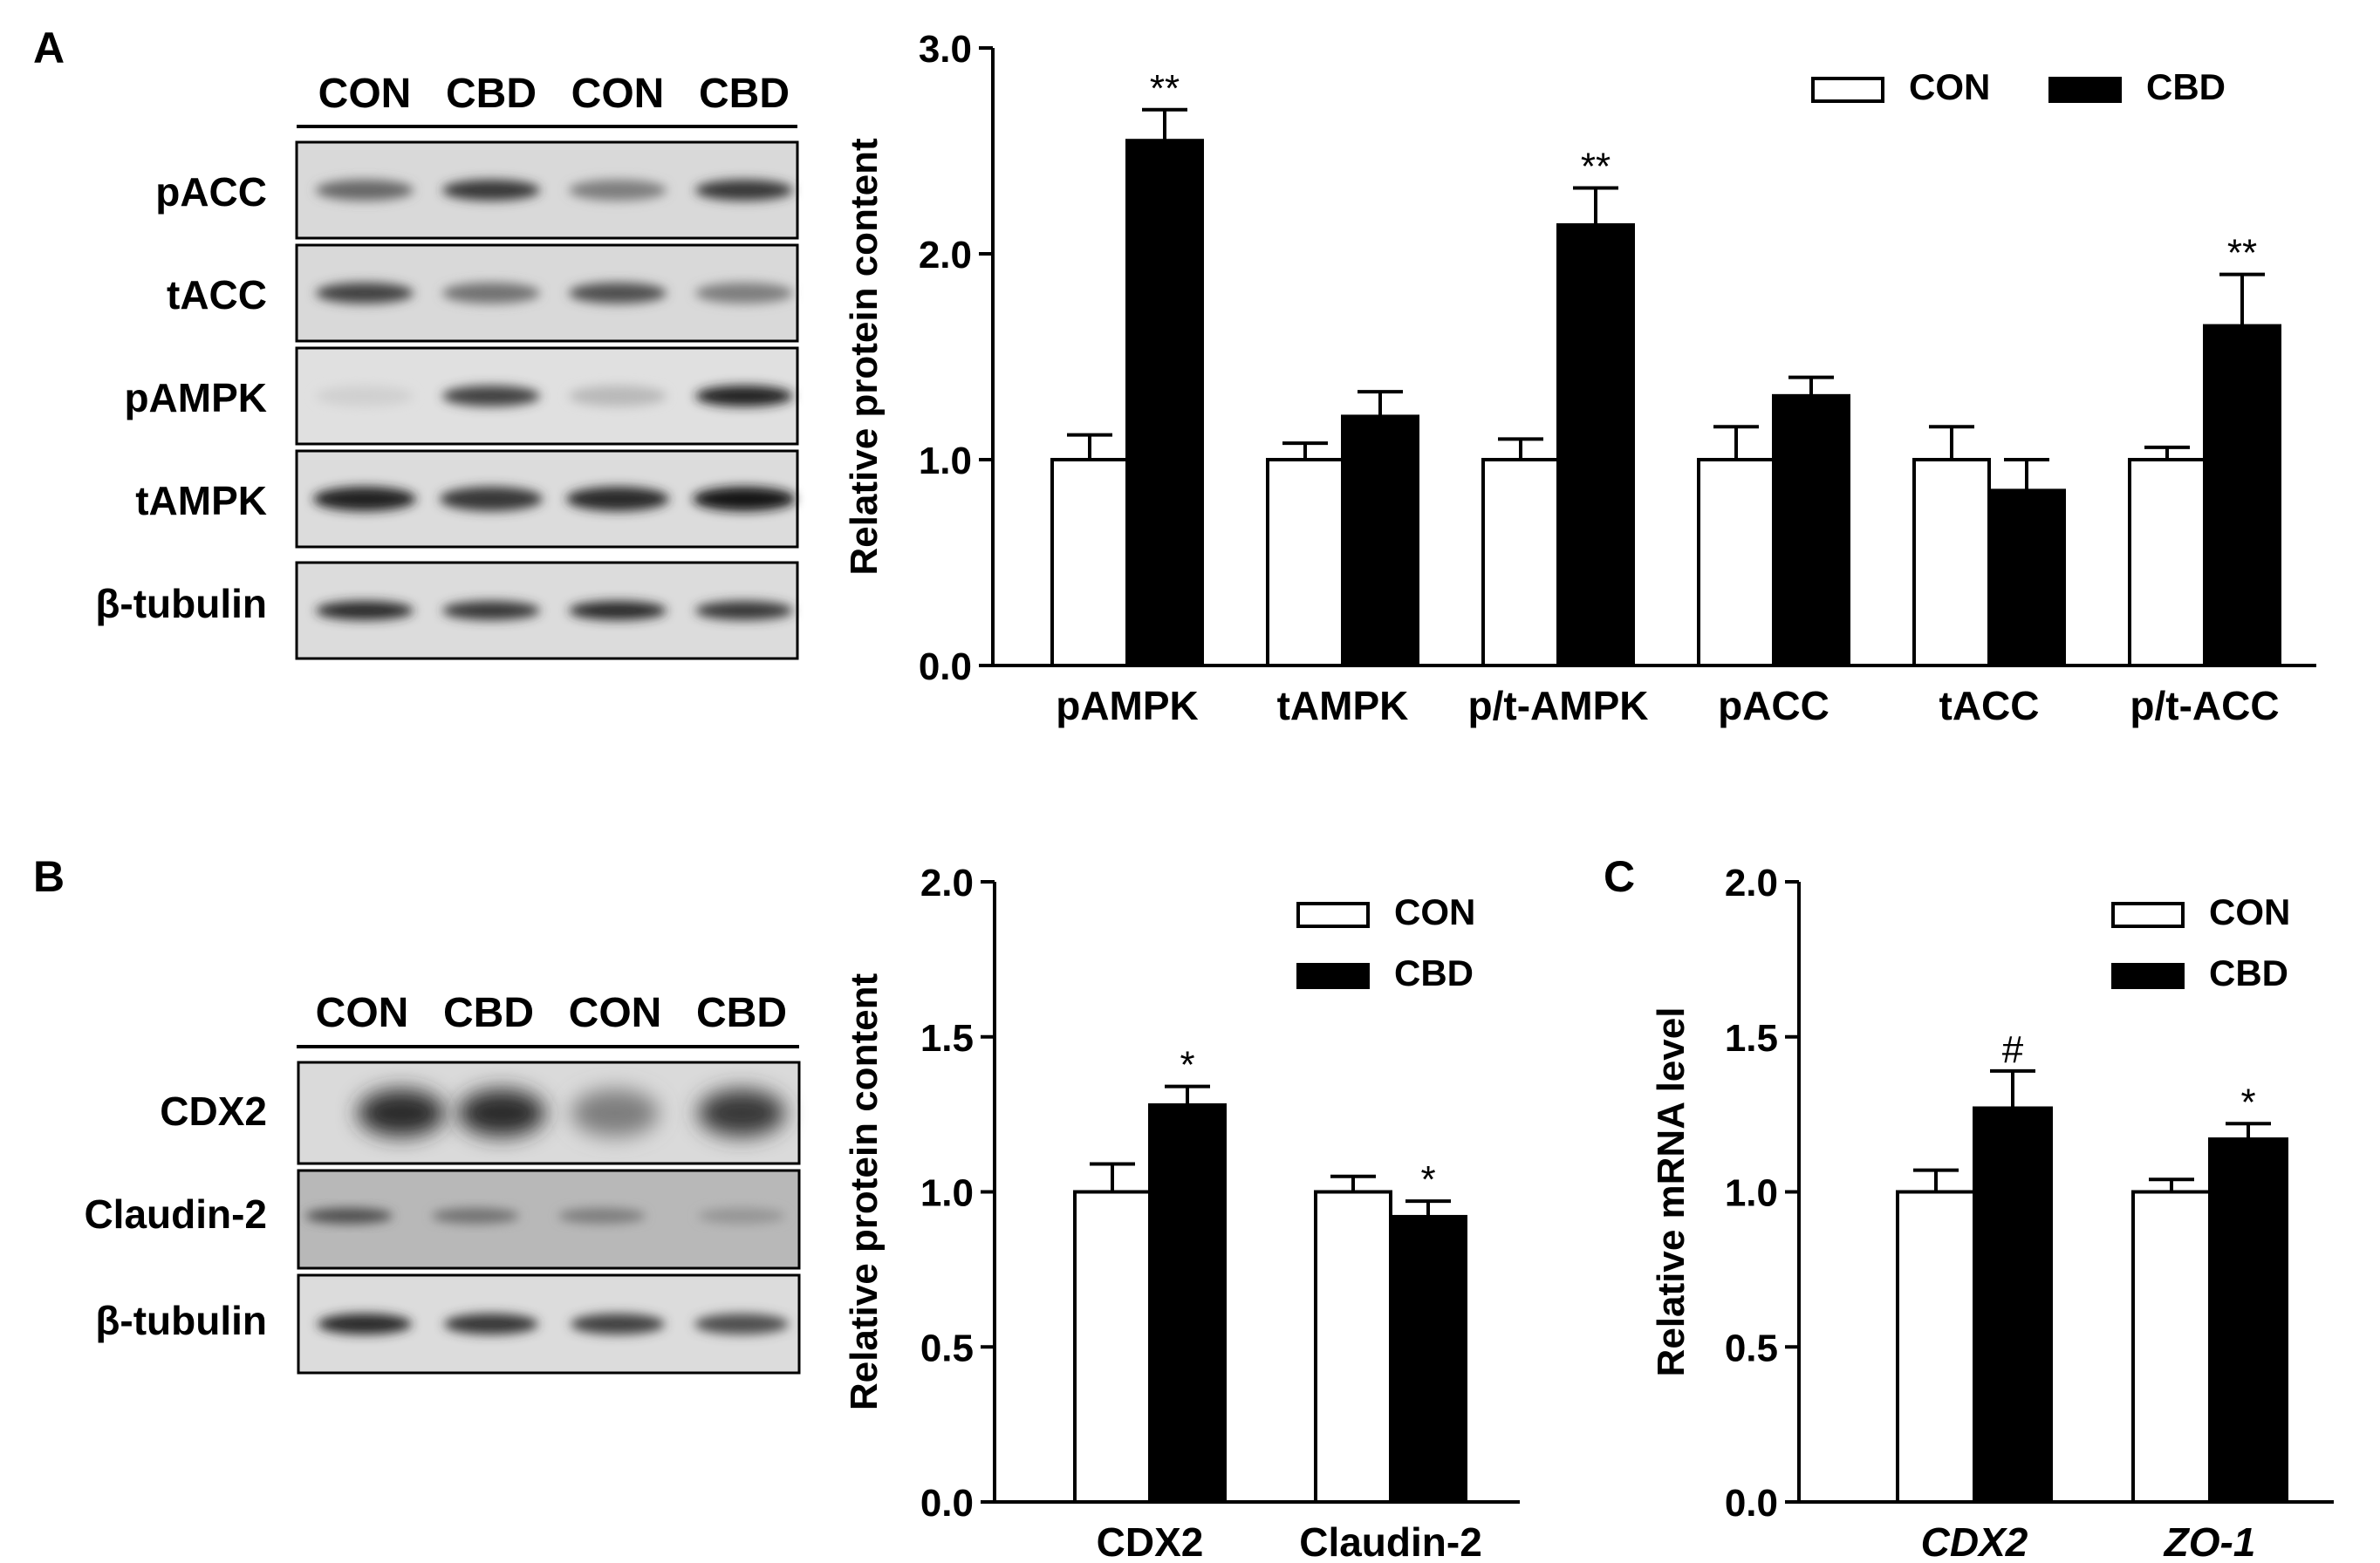  What do you see at coordinates (2247, 1102) in the screenshot?
I see `significance-marker: *` at bounding box center [2247, 1102].